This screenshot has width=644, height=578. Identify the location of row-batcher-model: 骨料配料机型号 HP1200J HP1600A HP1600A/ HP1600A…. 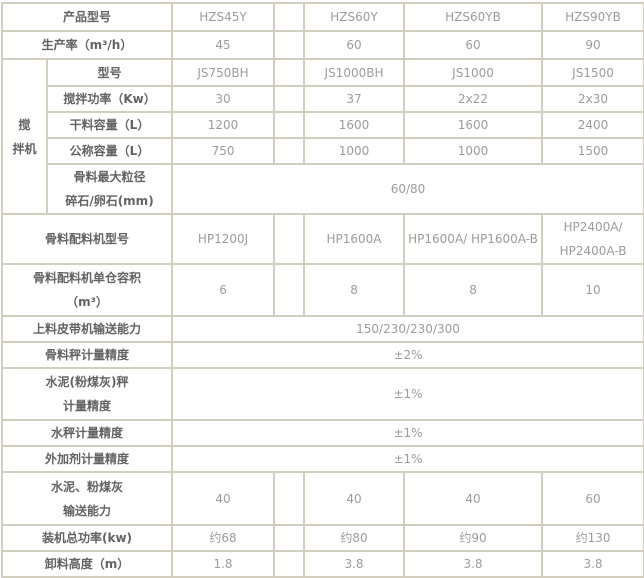
(322, 239).